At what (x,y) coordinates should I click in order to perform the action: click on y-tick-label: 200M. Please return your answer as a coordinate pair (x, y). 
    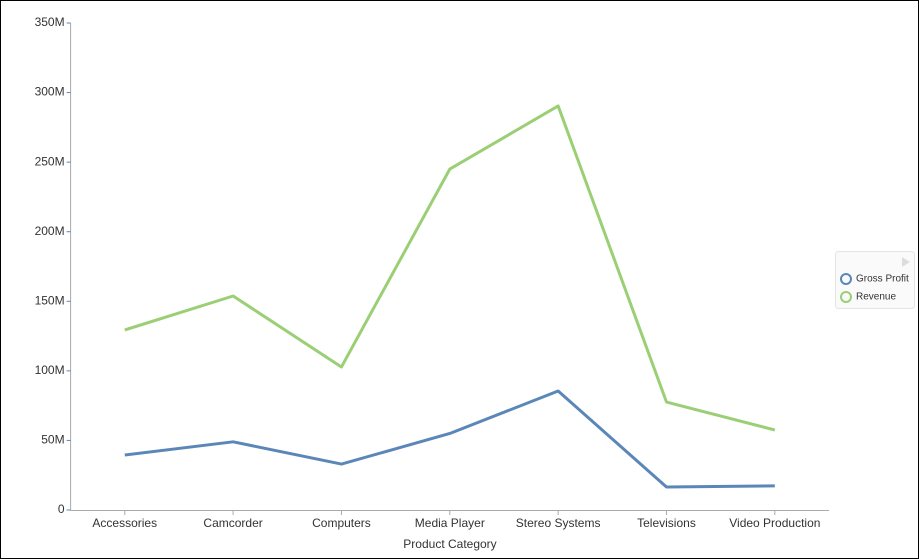
    Looking at the image, I should click on (50, 231).